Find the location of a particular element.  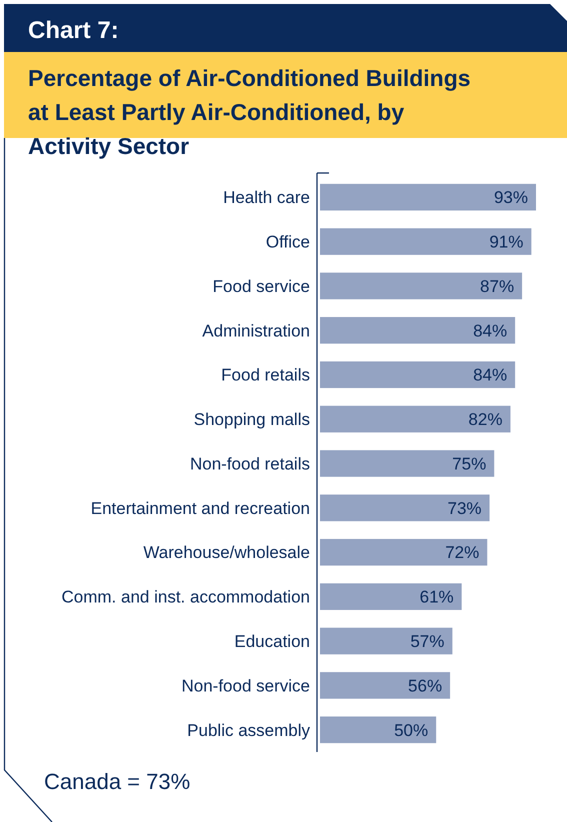

y-tick-label: Food retails is located at coordinates (265, 375).